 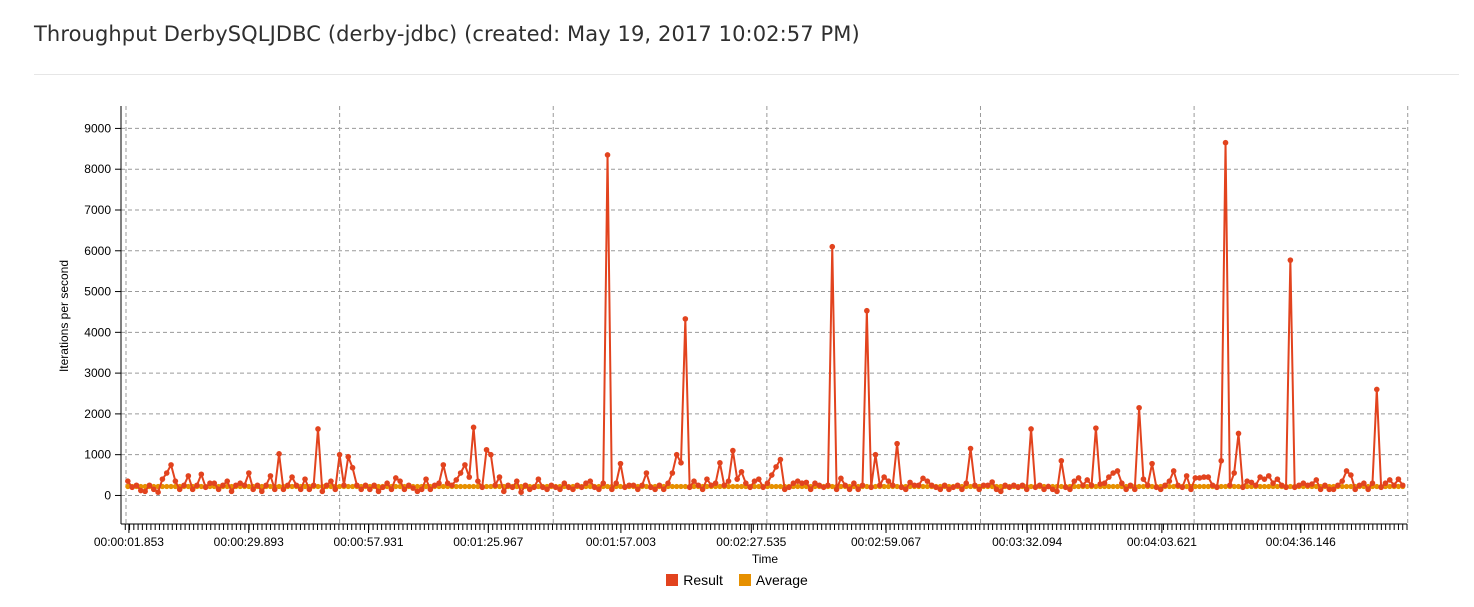 I want to click on legend-item-result: Result, so click(x=694, y=580).